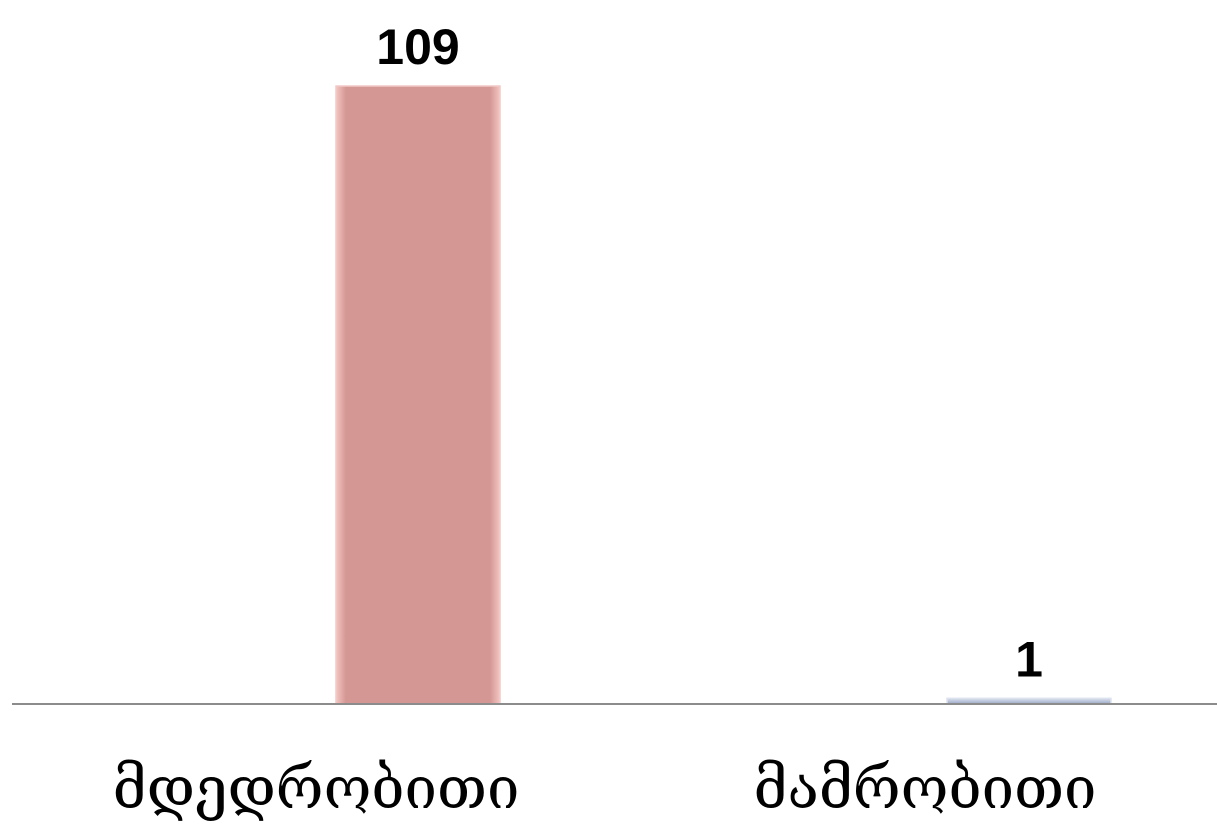 Image resolution: width=1217 pixels, height=828 pixels. I want to click on value-label-1: 1, so click(1029, 659).